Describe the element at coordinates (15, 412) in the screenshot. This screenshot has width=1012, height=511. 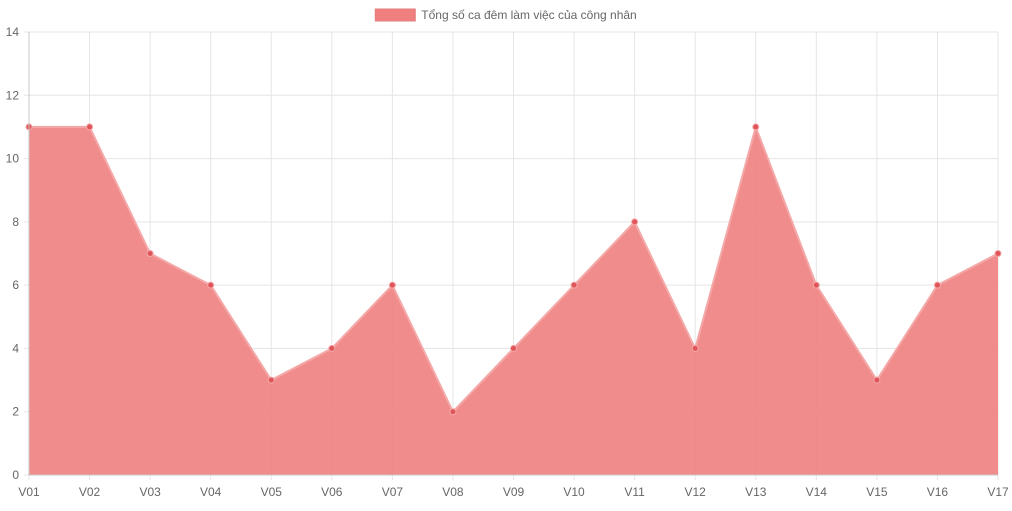
I see `y-tick-label: 2` at that location.